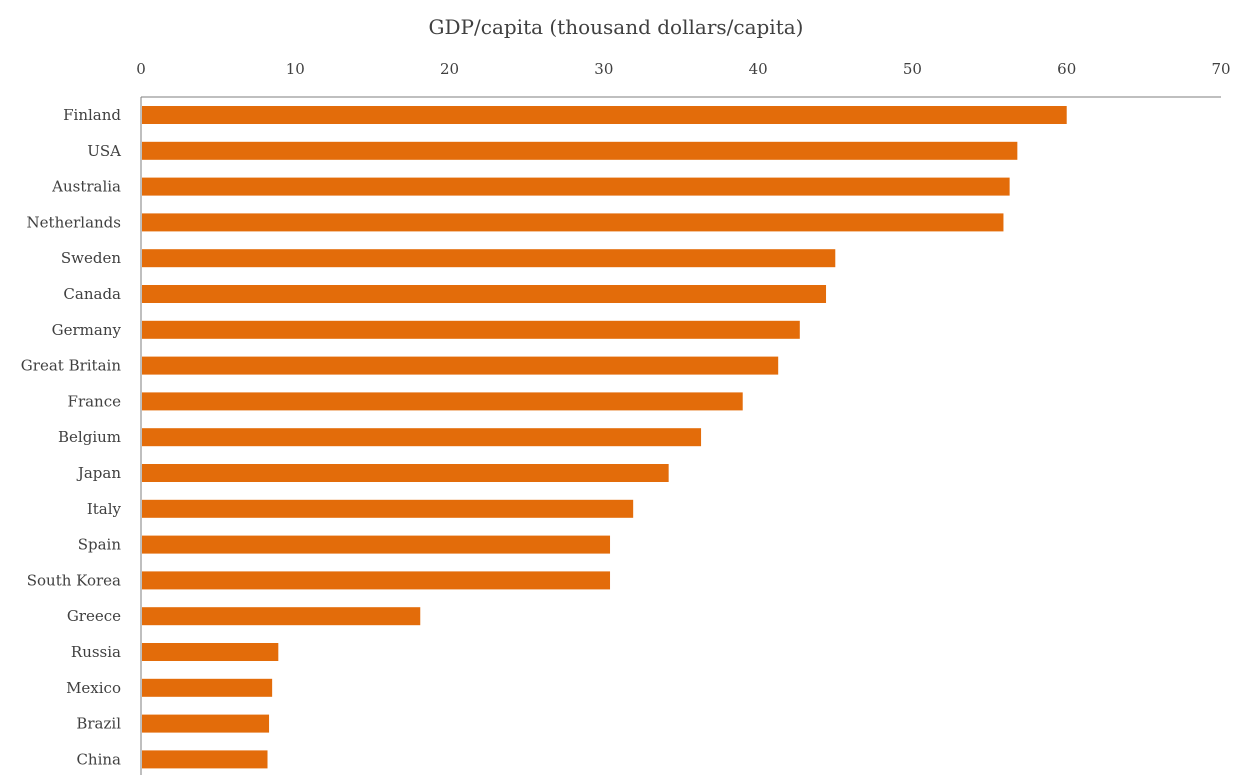  I want to click on x-tick-label: 40, so click(758, 69).